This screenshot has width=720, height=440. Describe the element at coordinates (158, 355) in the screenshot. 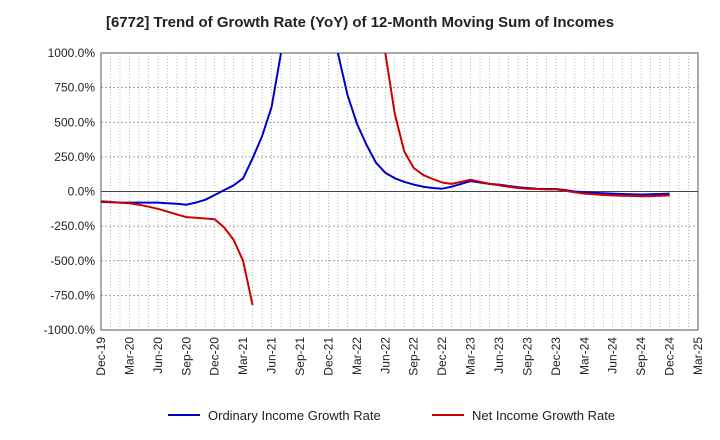

I see `x-tick-label: Jun-20` at that location.